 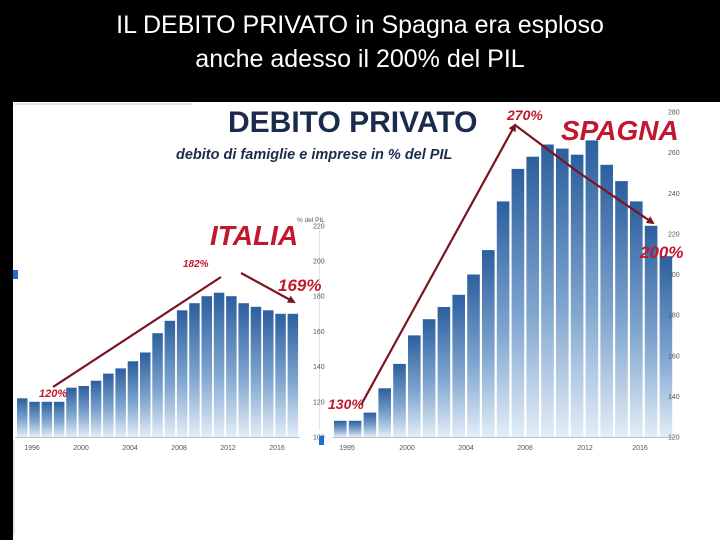 What do you see at coordinates (231, 366) in the screenshot?
I see `italia-bar-2012` at bounding box center [231, 366].